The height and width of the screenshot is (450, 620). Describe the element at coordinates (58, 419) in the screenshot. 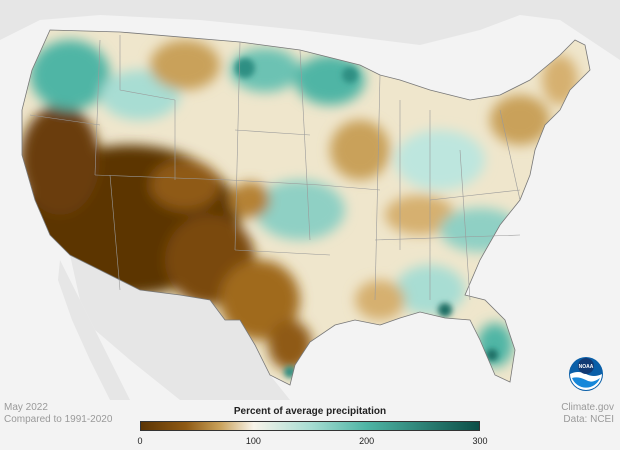

I see `baseline-label: Compared to 1991-2020` at that location.